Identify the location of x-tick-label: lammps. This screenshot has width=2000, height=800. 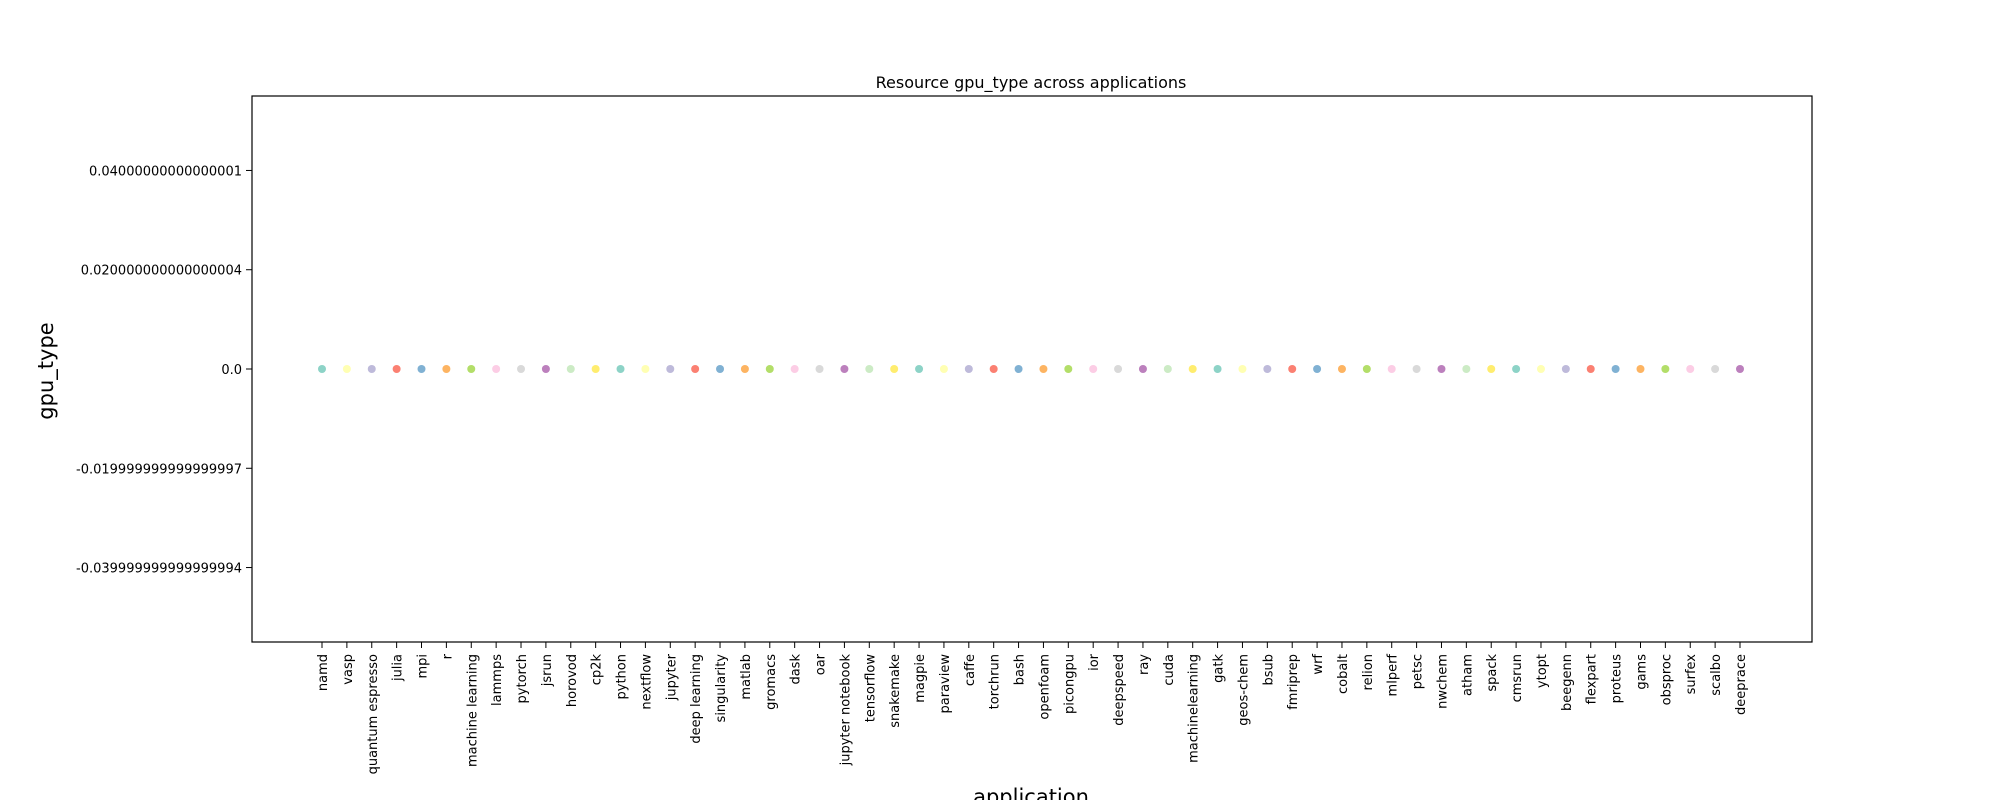
(497, 680).